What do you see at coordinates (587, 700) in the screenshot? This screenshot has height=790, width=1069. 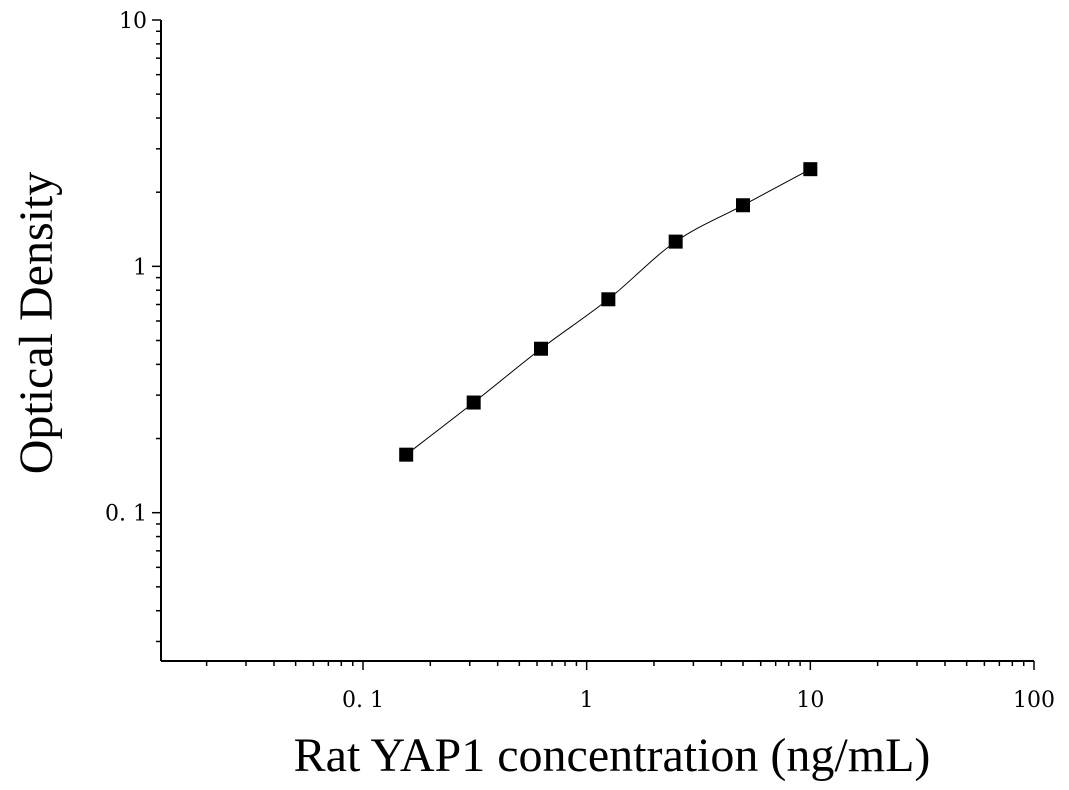 I see `x-tick-label: 1` at bounding box center [587, 700].